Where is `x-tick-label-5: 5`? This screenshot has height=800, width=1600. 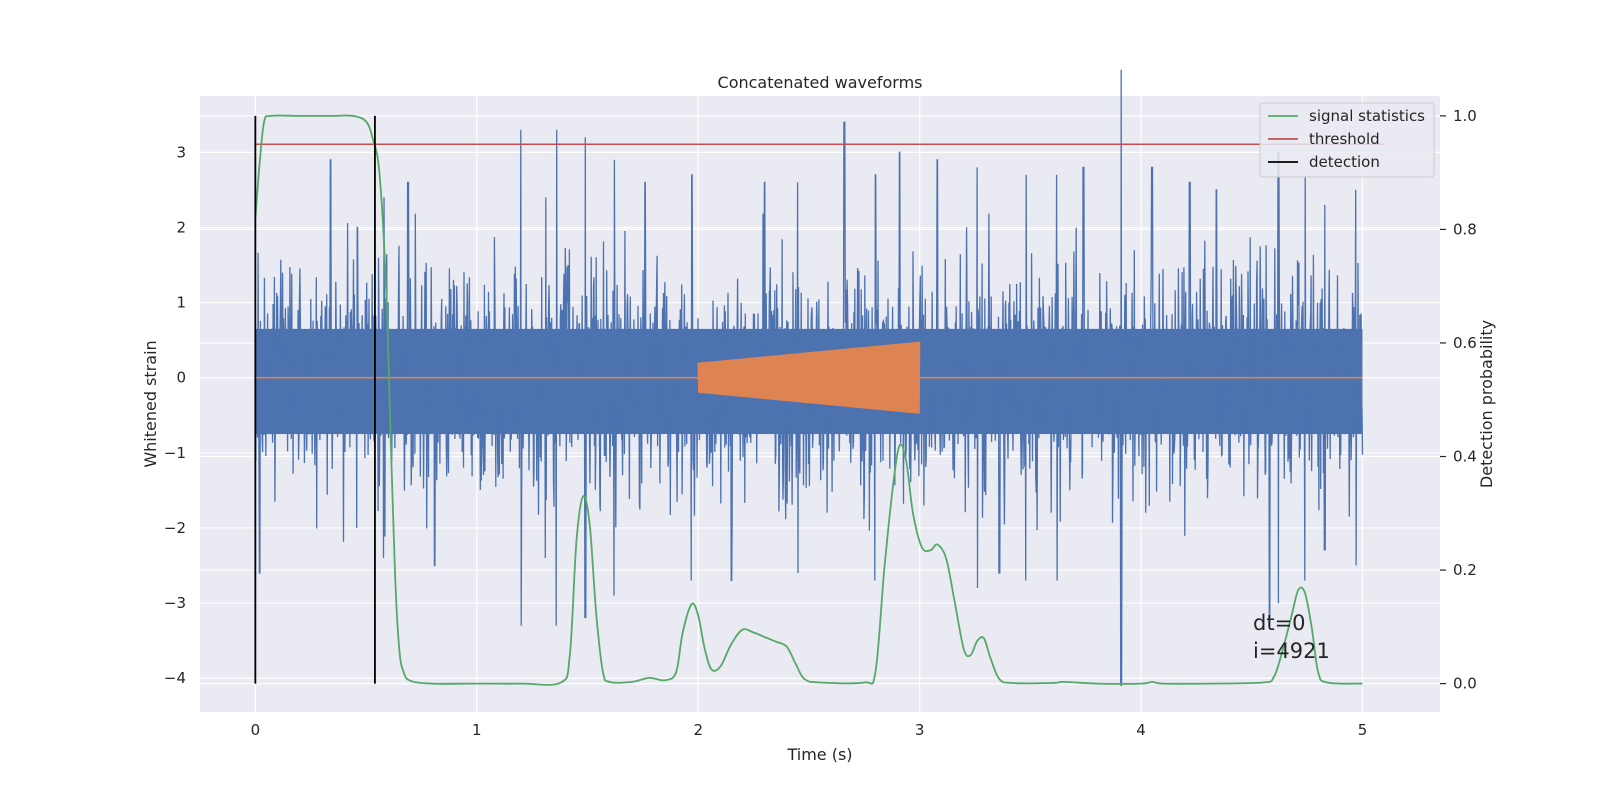 x-tick-label-5: 5 is located at coordinates (1363, 730).